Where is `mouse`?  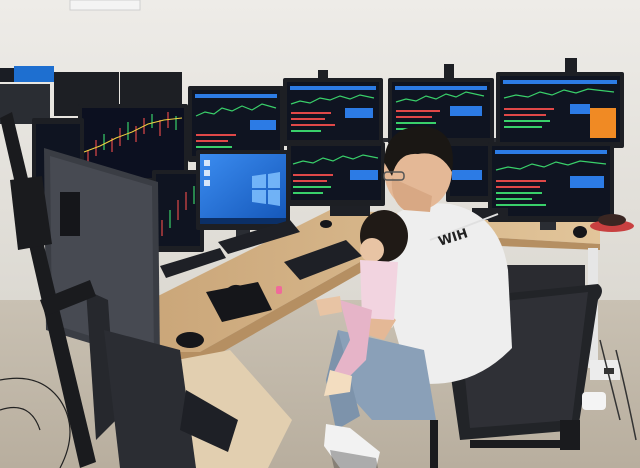
mouse is located at coordinates (326, 224).